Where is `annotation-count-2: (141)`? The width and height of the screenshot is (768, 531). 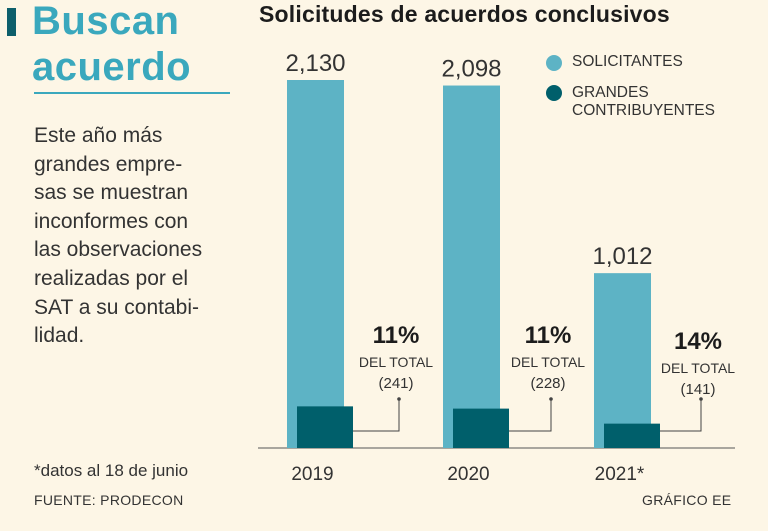 annotation-count-2: (141) is located at coordinates (697, 389).